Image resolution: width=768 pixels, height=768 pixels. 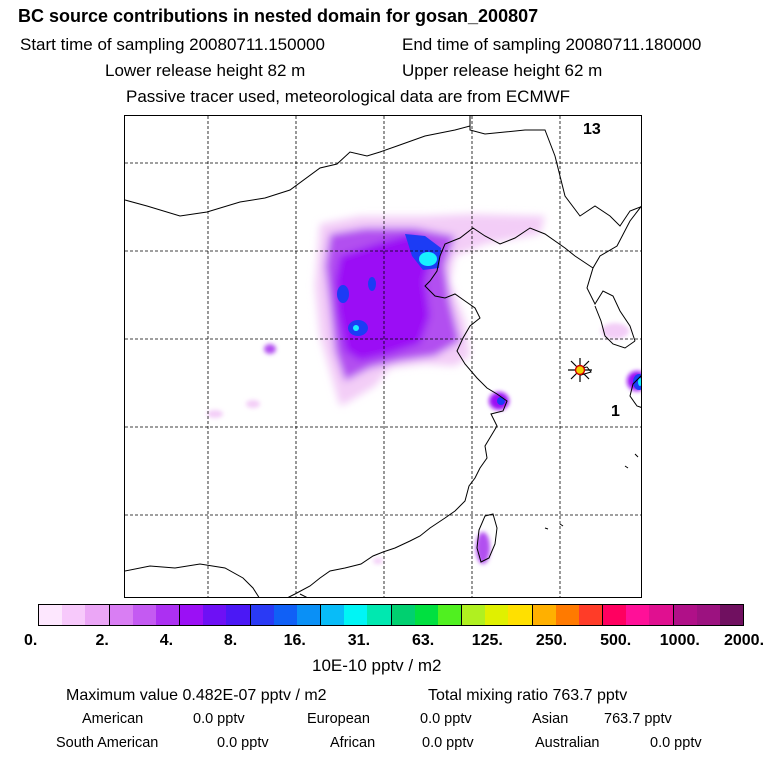 I want to click on colorbar-tick-label: 63., so click(x=423, y=640).